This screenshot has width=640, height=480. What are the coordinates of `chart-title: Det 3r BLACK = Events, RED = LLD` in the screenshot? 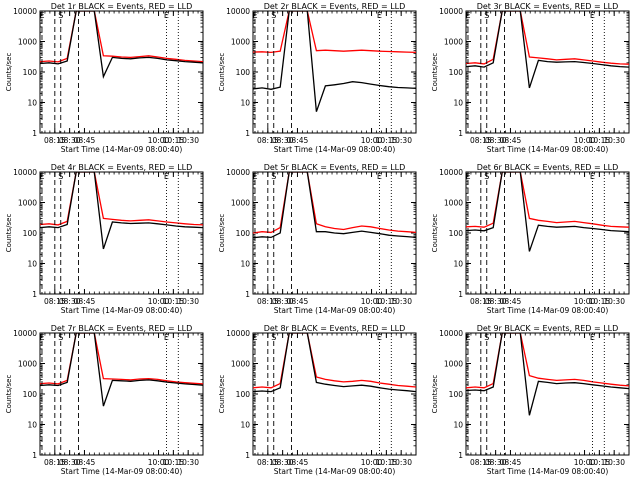 It's located at (548, 6).